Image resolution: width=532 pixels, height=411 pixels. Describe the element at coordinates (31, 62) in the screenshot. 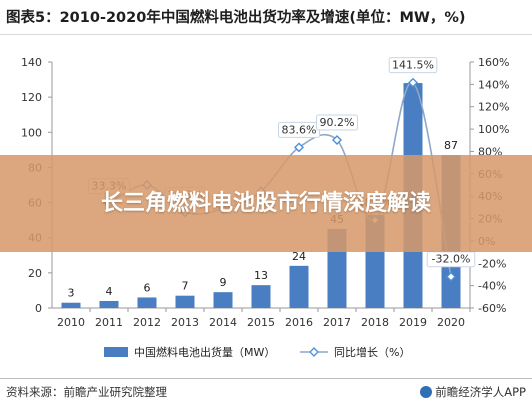

I see `left-tick-label: 140` at that location.